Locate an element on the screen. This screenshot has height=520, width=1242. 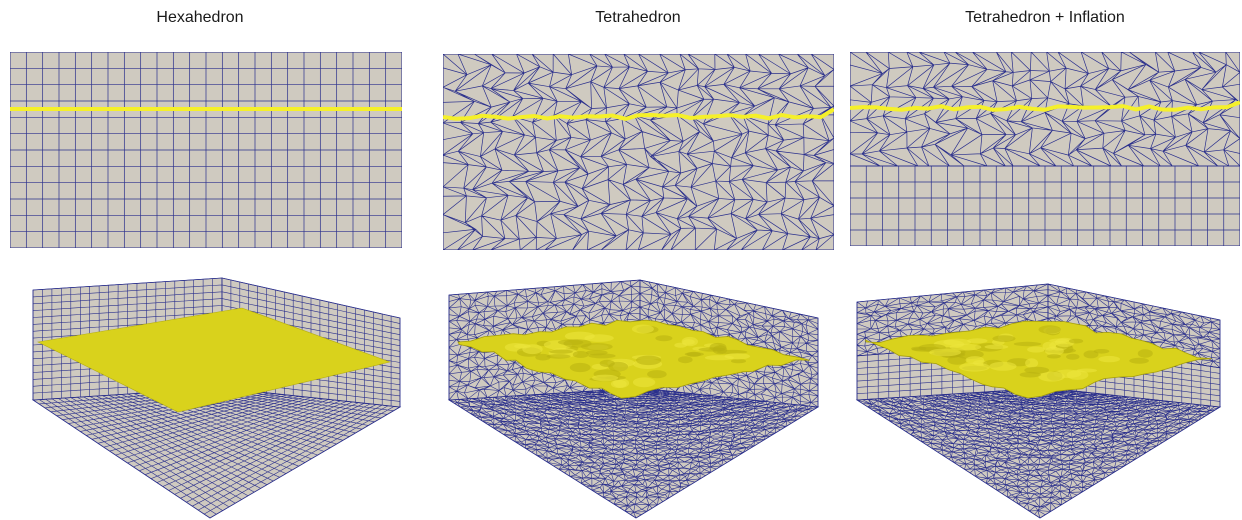
tet-cross-section is located at coordinates (638, 152).